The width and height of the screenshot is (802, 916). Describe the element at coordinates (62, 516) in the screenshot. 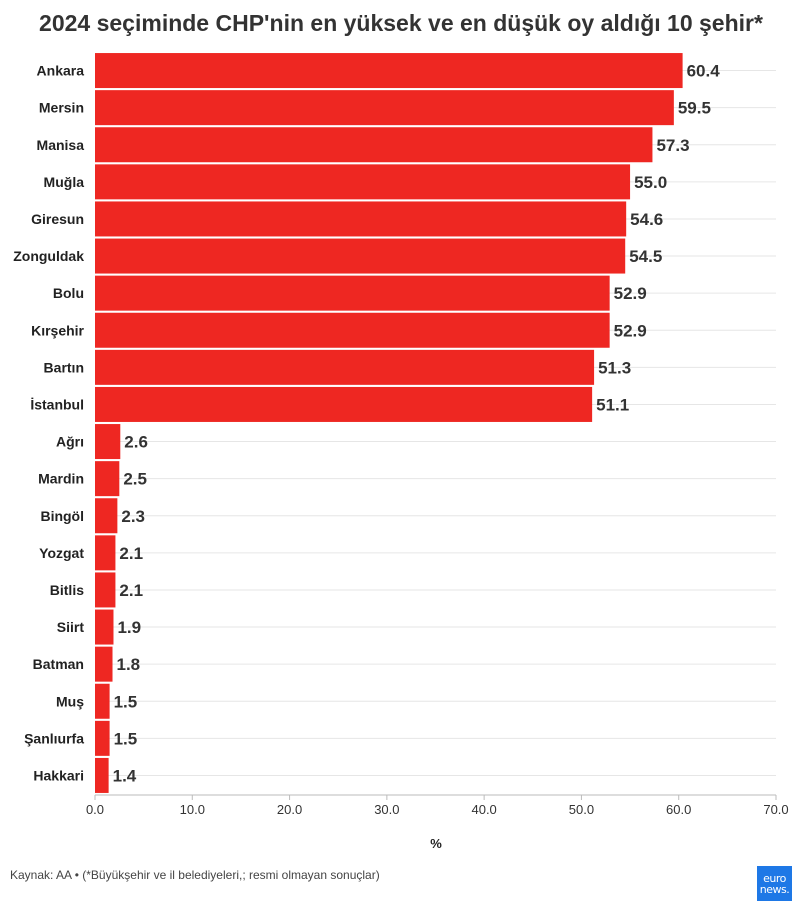

I see `category-label: Bingöl` at that location.